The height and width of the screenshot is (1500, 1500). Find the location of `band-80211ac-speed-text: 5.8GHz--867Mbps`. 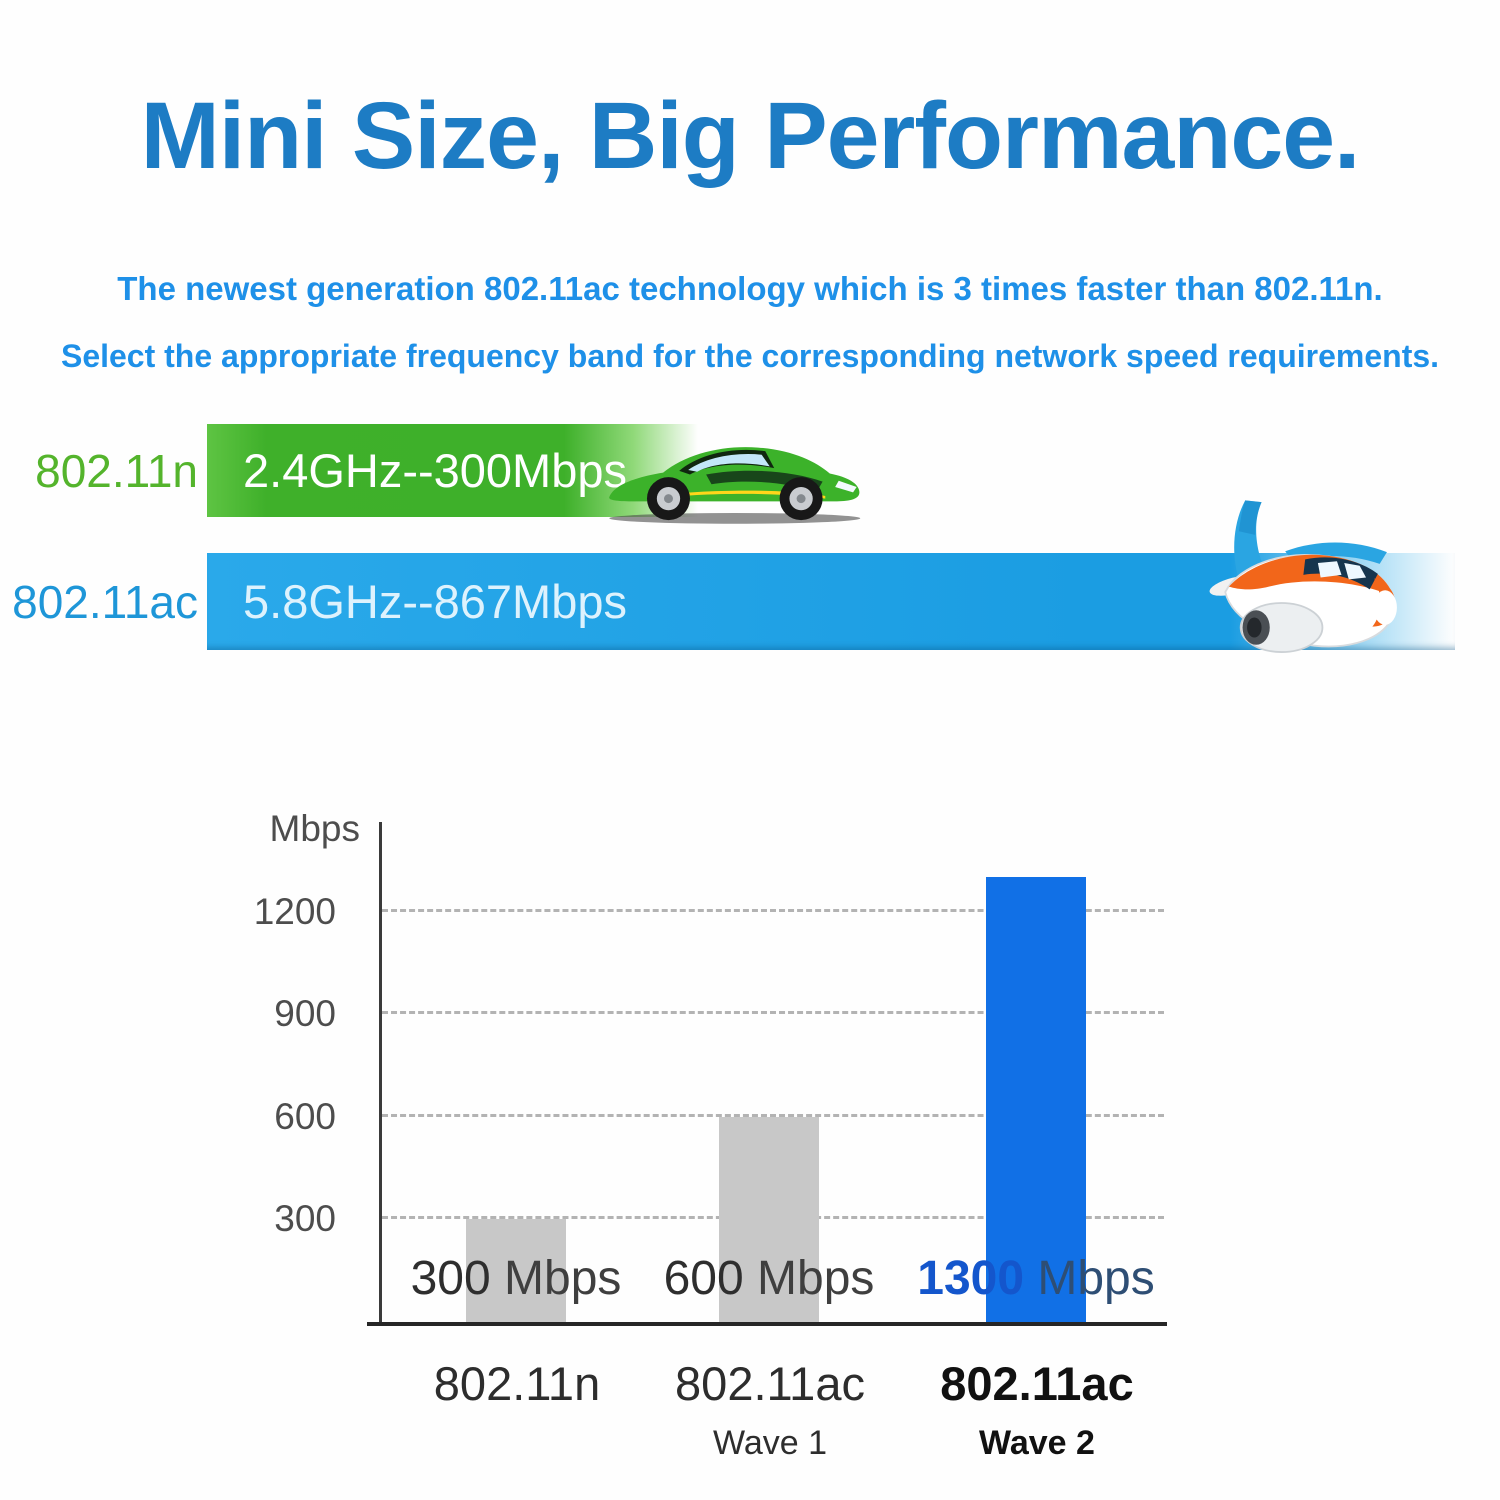

band-80211ac-speed-text: 5.8GHz--867Mbps is located at coordinates (435, 601).